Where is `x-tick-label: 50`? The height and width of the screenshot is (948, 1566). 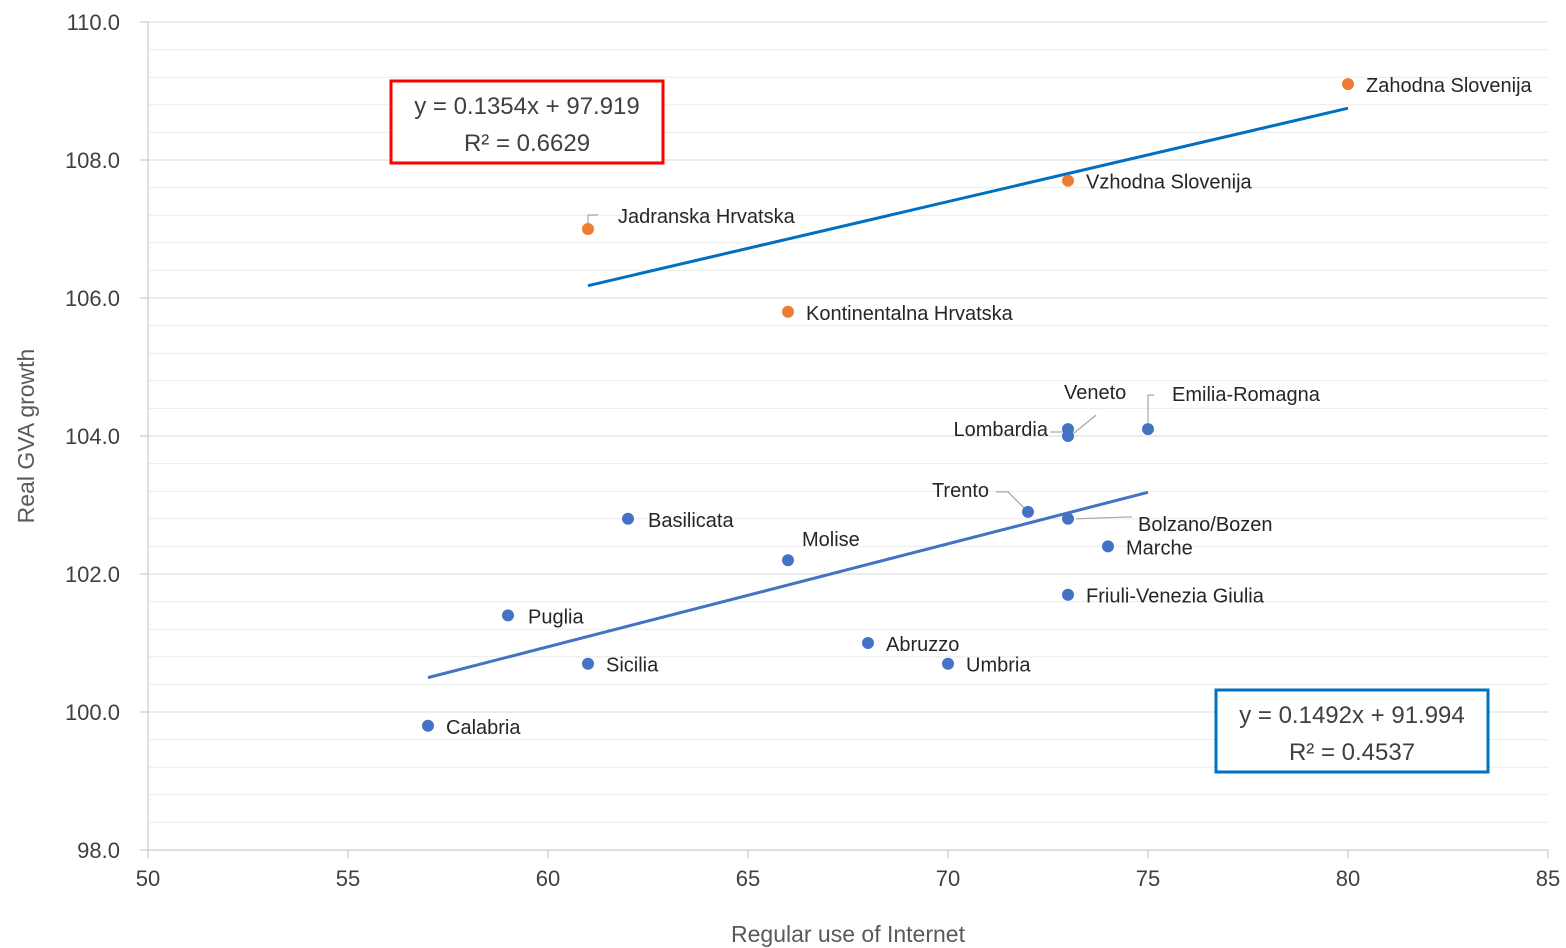
x-tick-label: 50 is located at coordinates (148, 878).